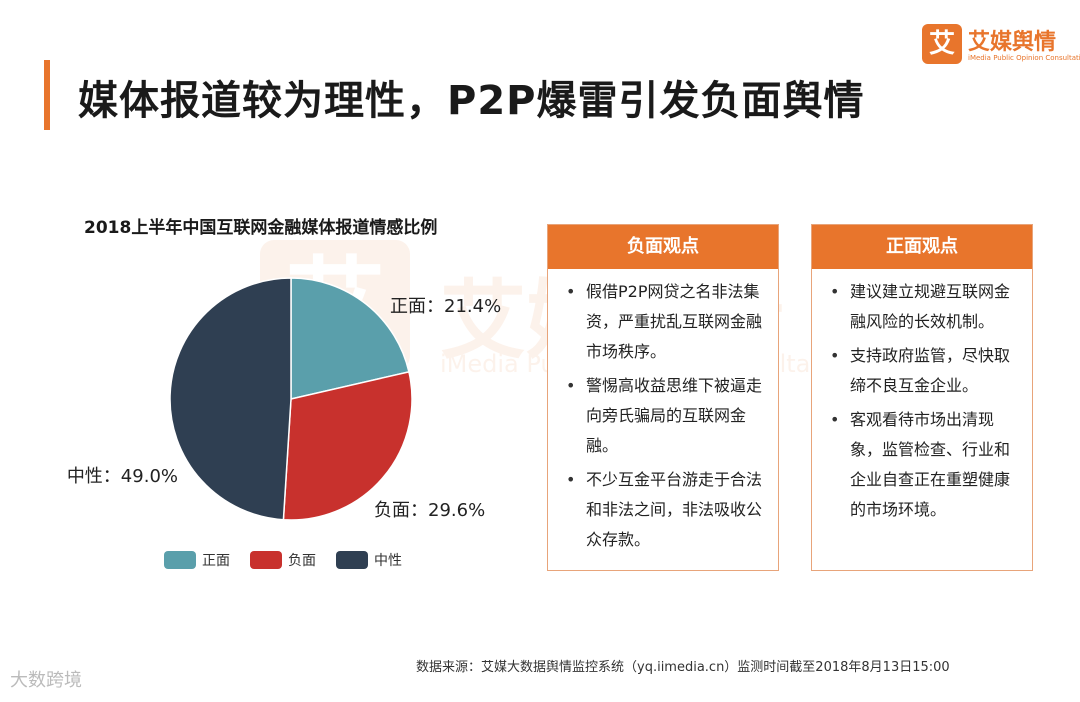  I want to click on pie-chart: 正面：21.4% 负面：29.6% 中性：49.0%, so click(284, 399).